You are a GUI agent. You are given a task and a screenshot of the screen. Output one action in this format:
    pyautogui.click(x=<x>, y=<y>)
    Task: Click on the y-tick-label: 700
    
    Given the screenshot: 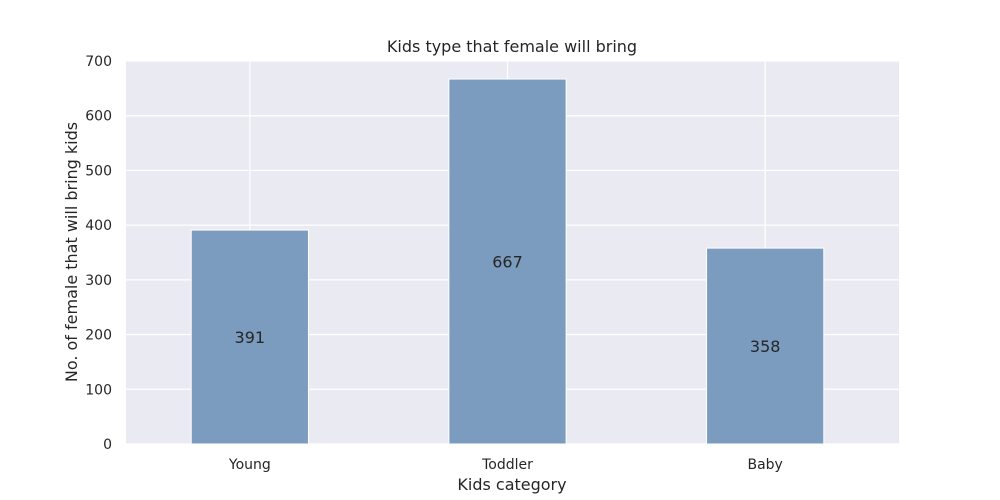 What is the action you would take?
    pyautogui.click(x=98, y=62)
    